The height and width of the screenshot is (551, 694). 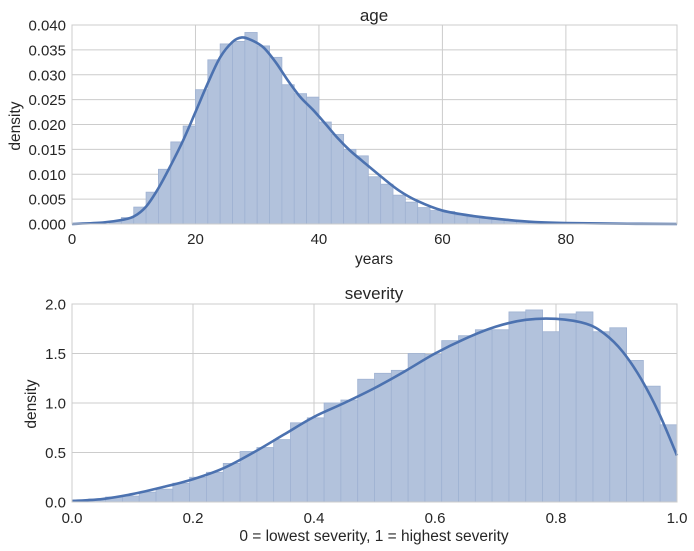 What do you see at coordinates (55, 354) in the screenshot?
I see `y-tick-label: 1.5` at bounding box center [55, 354].